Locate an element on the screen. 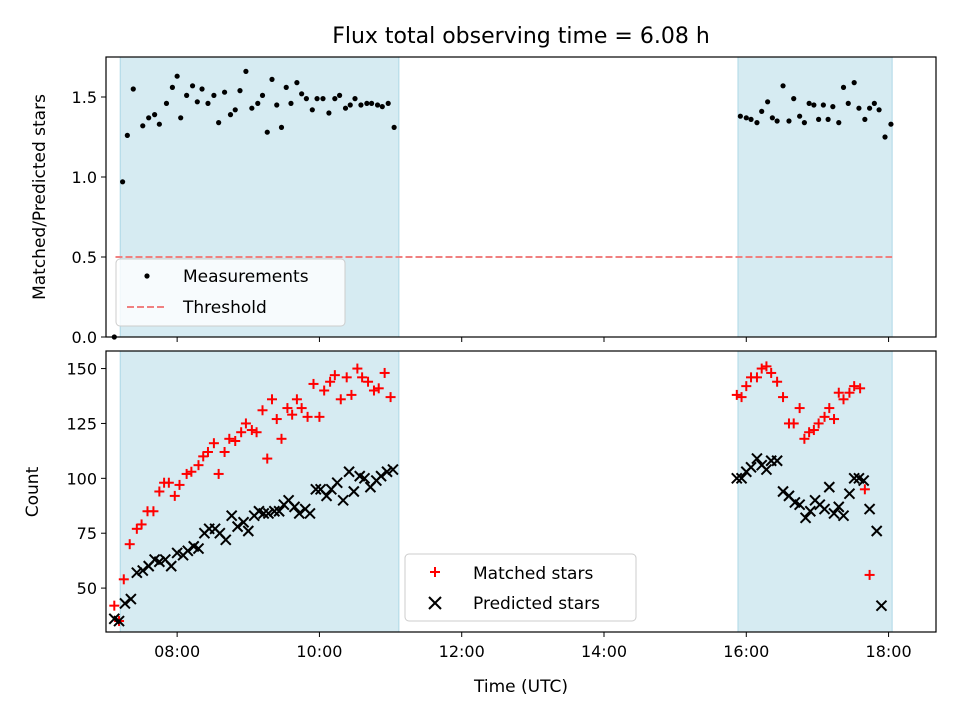  y-axis-label-ratio: Matched/Predicted stars is located at coordinates (40, 197).